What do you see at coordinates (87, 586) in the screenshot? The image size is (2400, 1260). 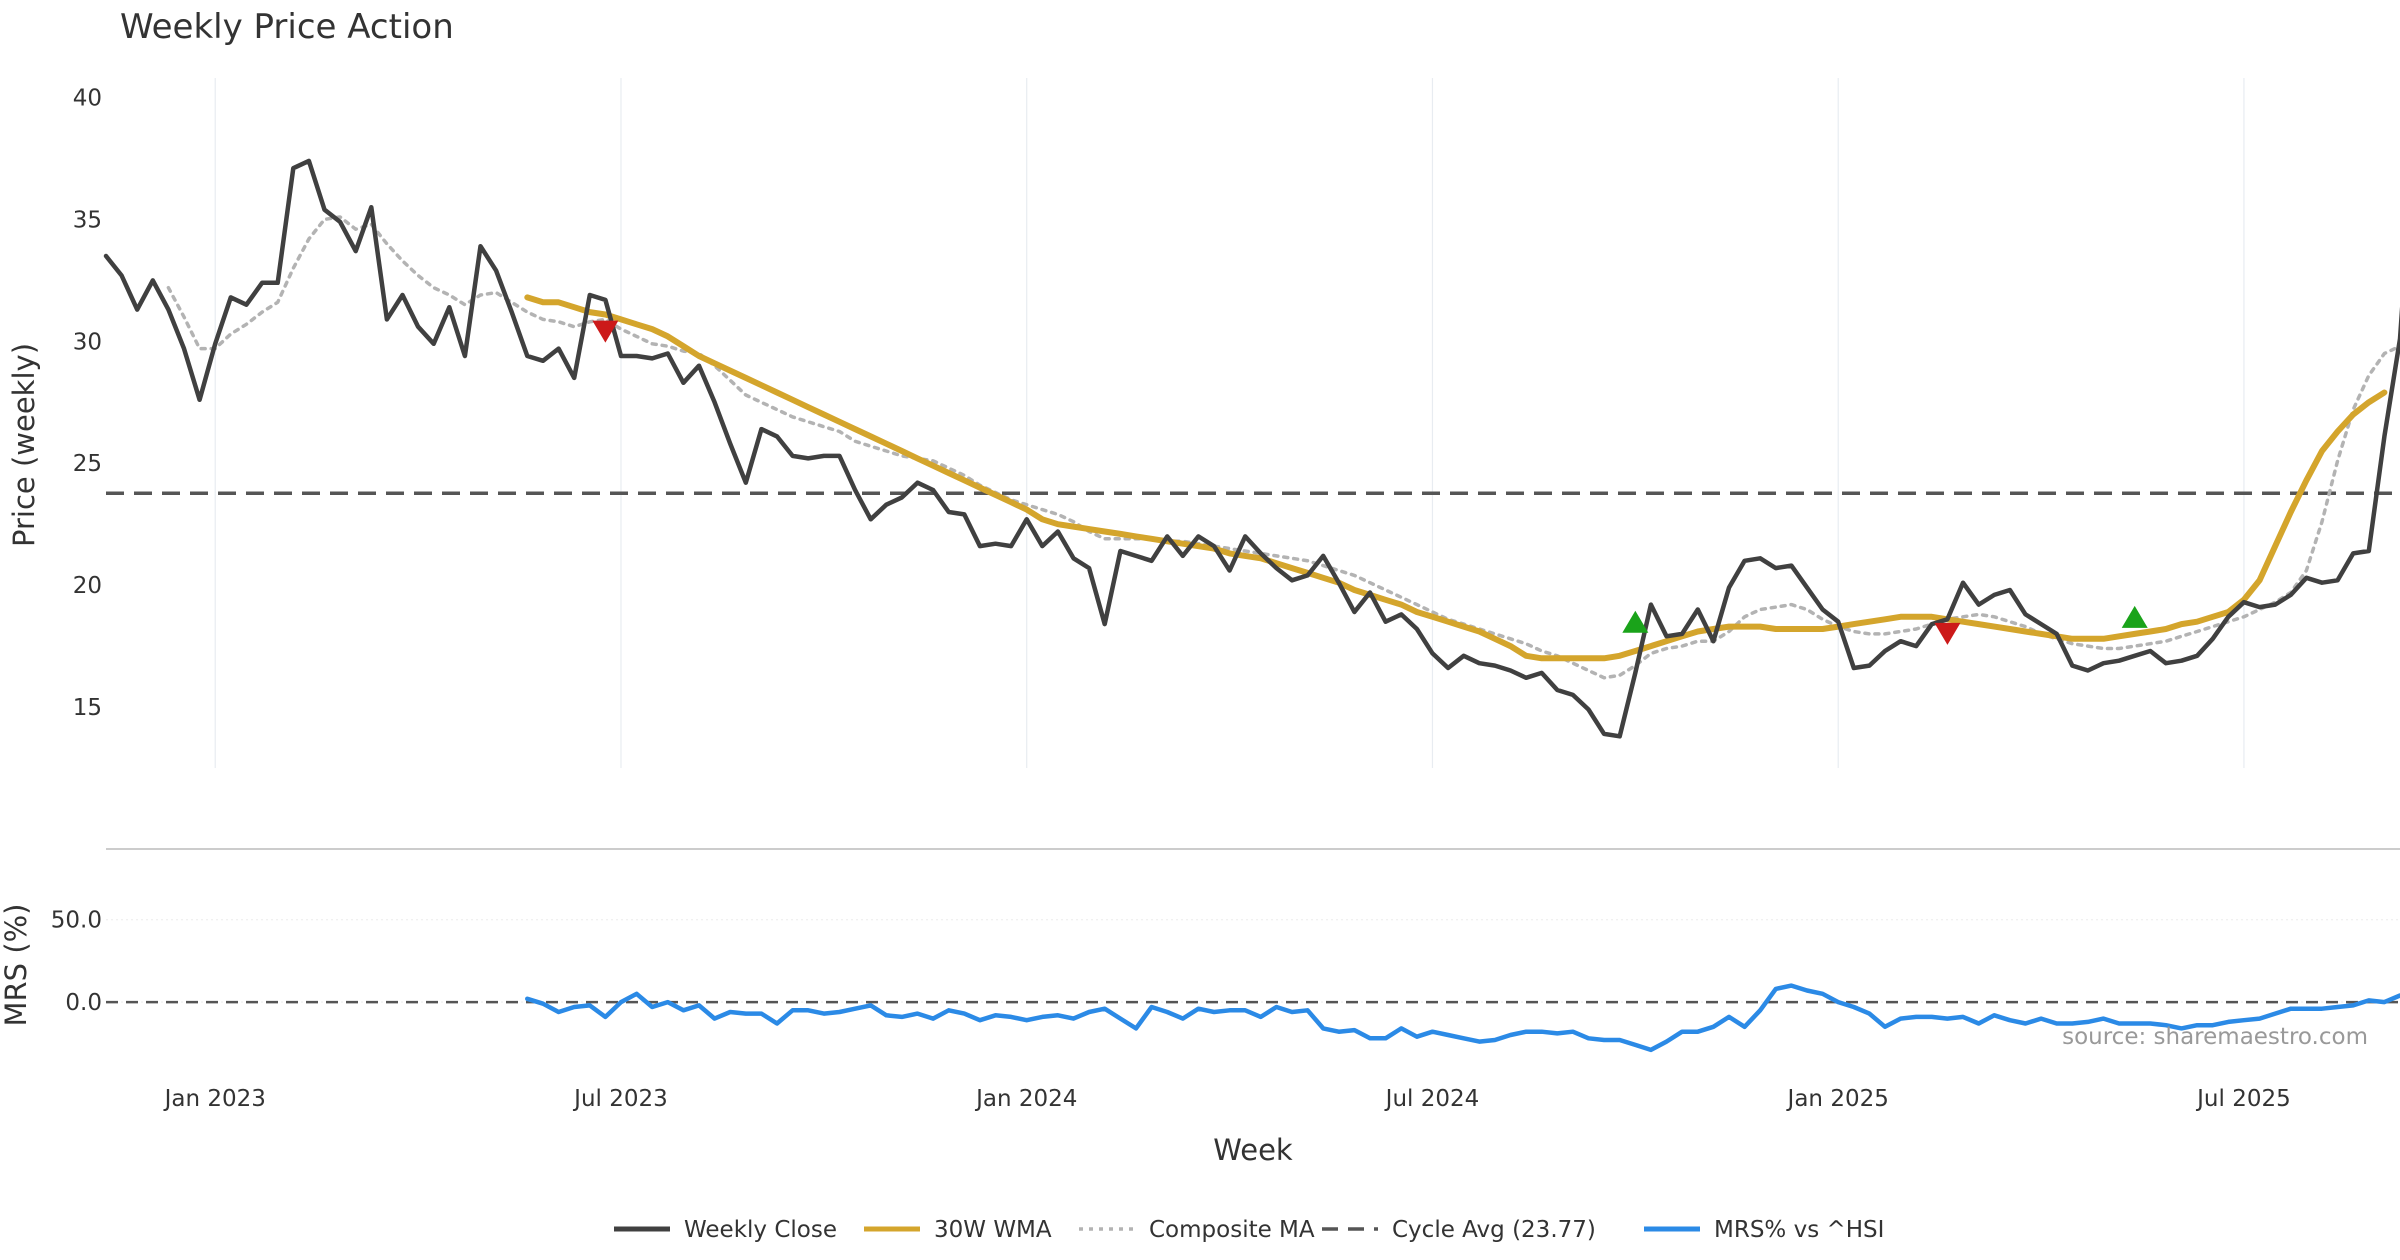 I see `top-y-tick-1: 20` at bounding box center [87, 586].